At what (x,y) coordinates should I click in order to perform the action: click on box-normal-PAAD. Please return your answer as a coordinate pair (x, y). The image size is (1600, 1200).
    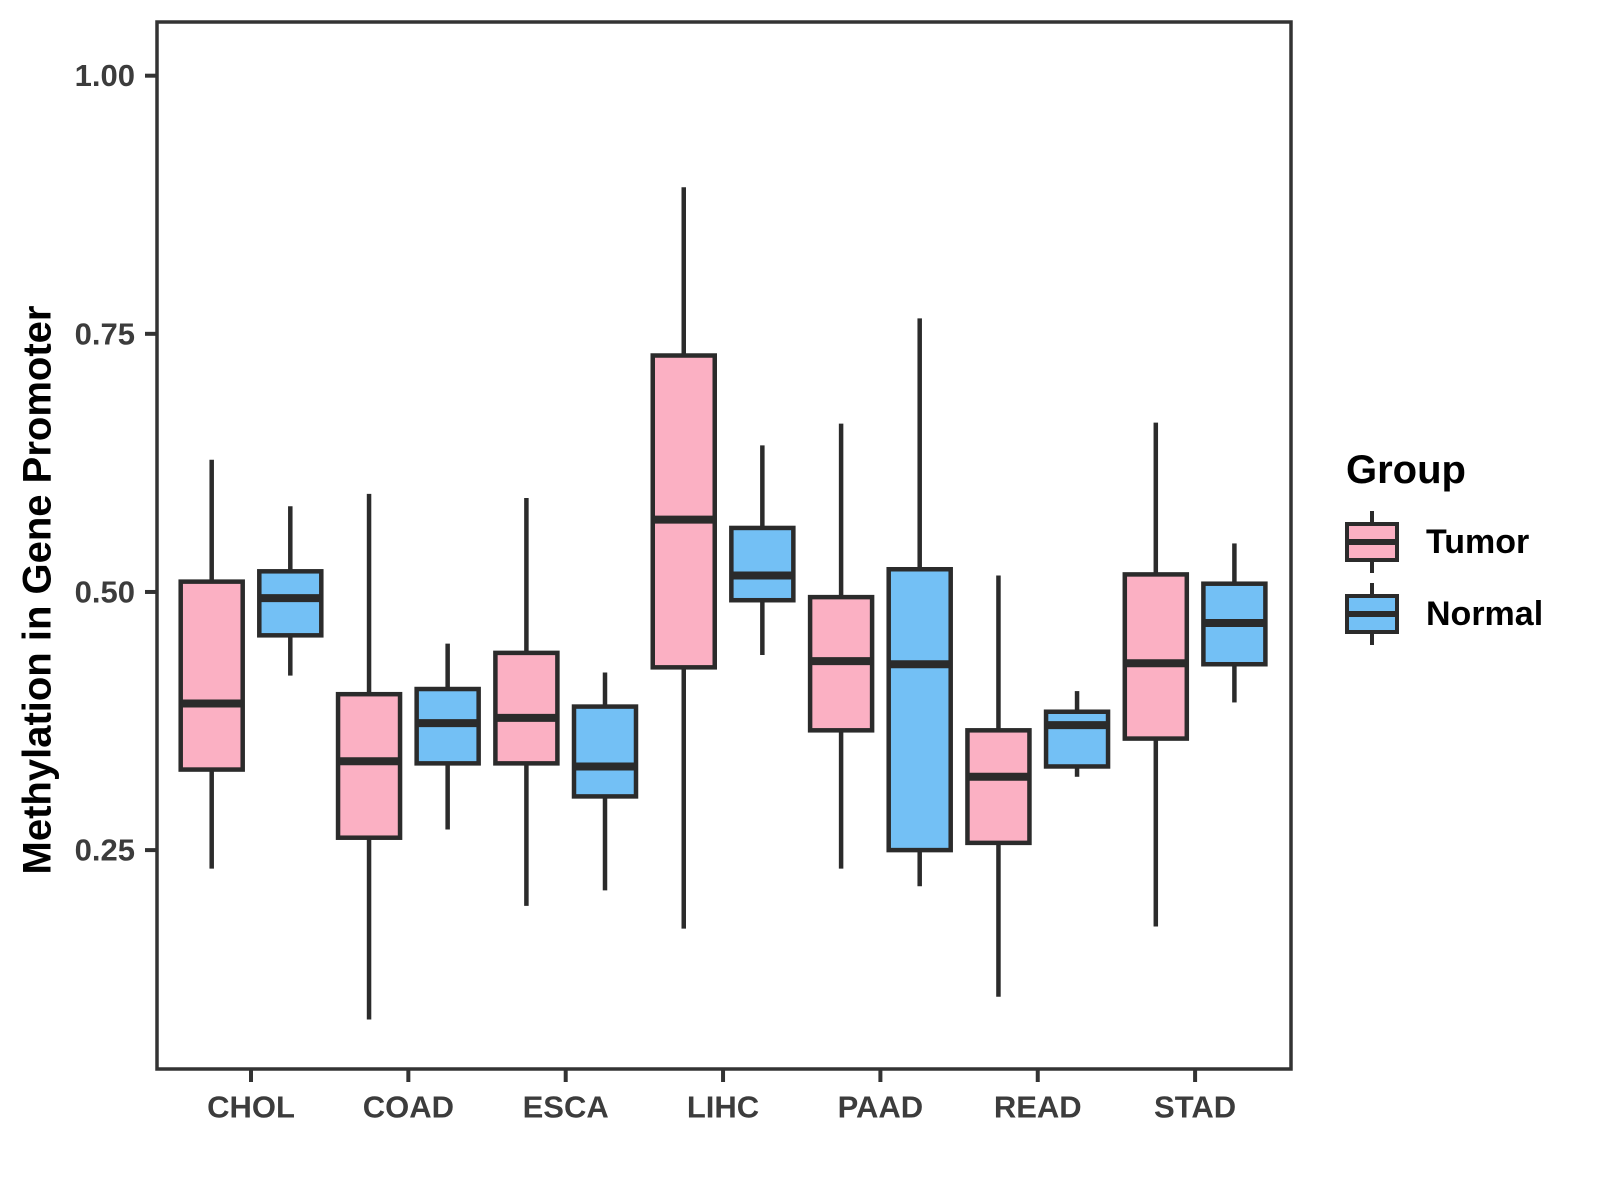
    Looking at the image, I should click on (919, 709).